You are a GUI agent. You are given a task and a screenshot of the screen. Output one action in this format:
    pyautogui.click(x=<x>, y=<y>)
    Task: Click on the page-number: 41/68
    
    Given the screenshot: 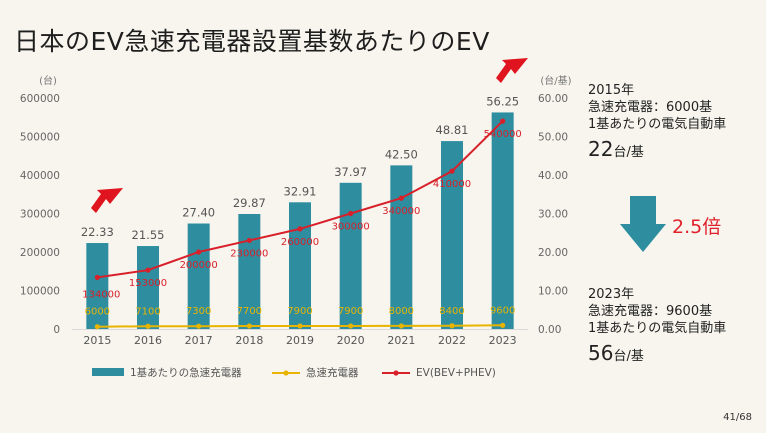 What is the action you would take?
    pyautogui.click(x=737, y=417)
    